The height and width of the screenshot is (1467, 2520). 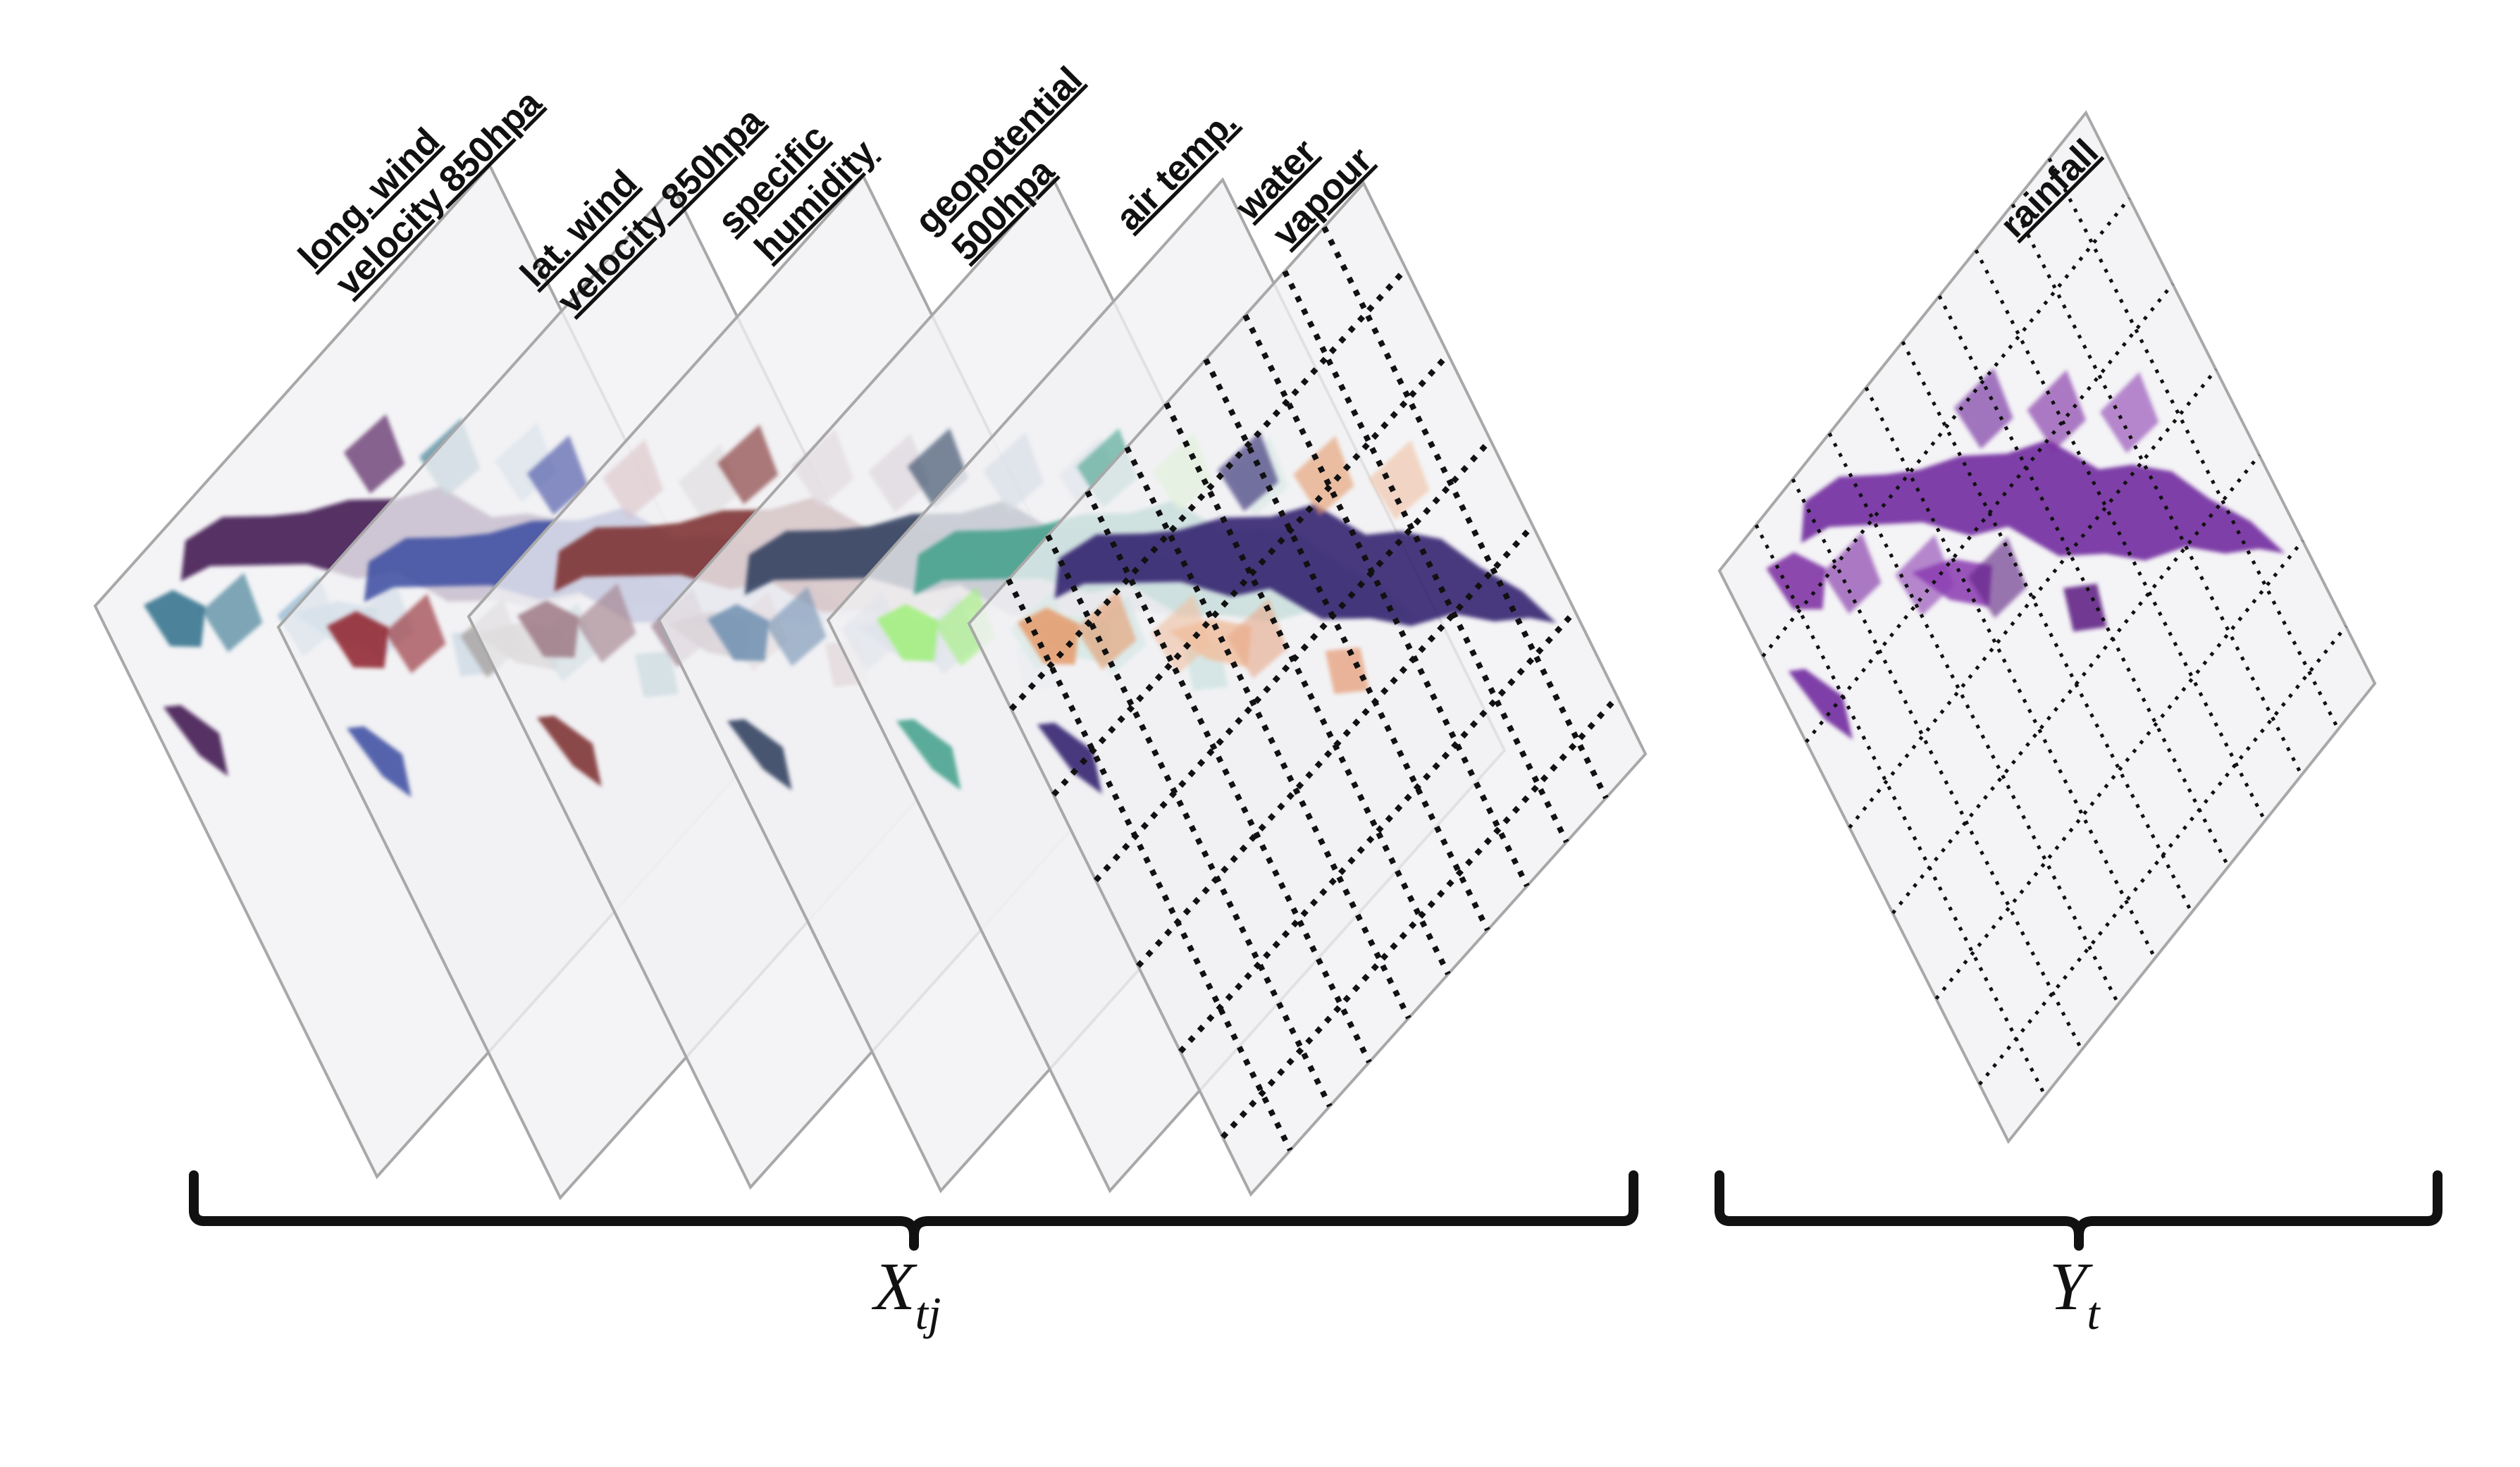 What do you see at coordinates (928, 1314) in the screenshot?
I see `input-symbol-subscript: tj` at bounding box center [928, 1314].